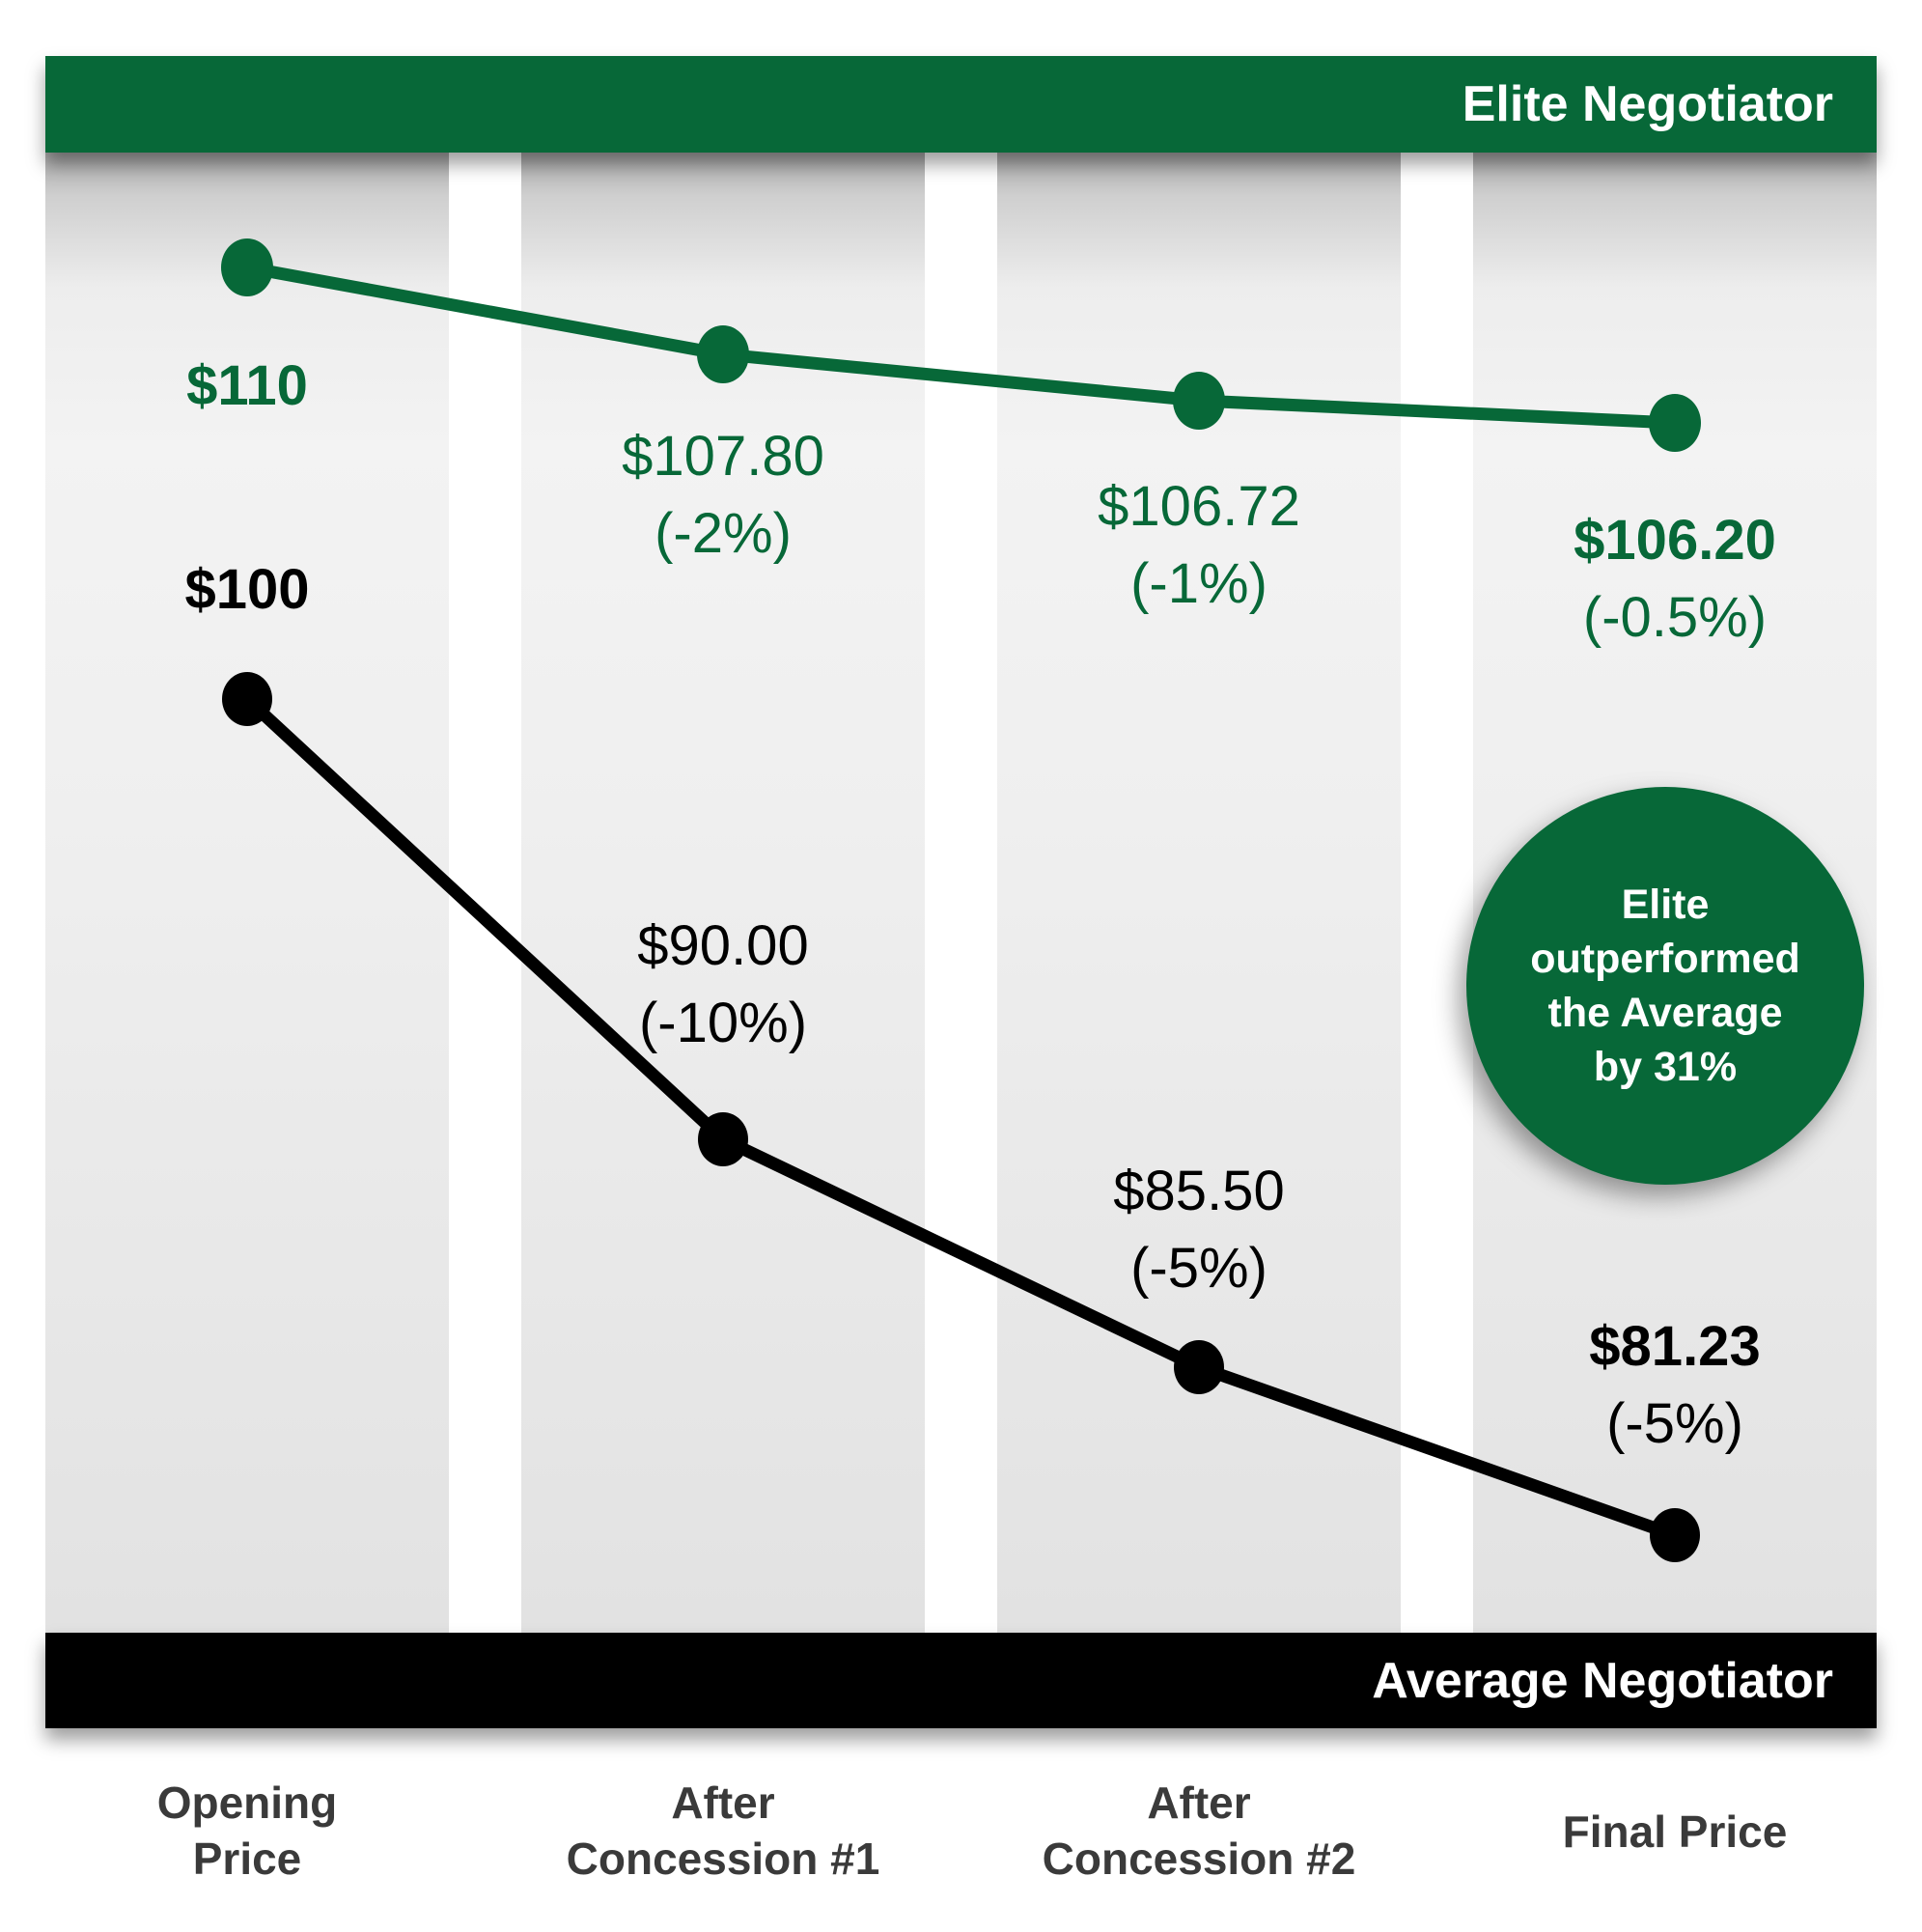  Describe the element at coordinates (723, 985) in the screenshot. I see `average-label-after-concession-1: $90.00 (-10%)` at that location.